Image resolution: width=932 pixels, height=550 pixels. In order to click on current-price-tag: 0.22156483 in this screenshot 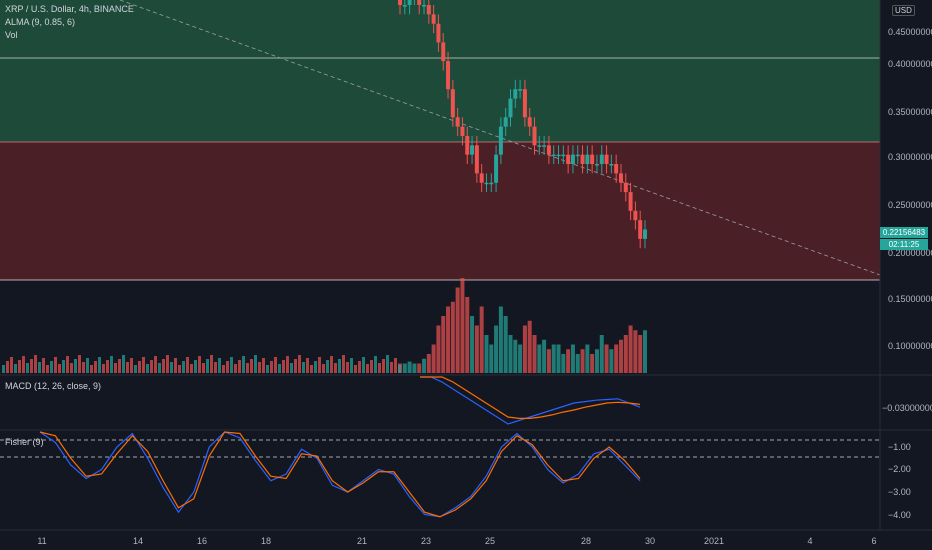, I will do `click(904, 232)`.